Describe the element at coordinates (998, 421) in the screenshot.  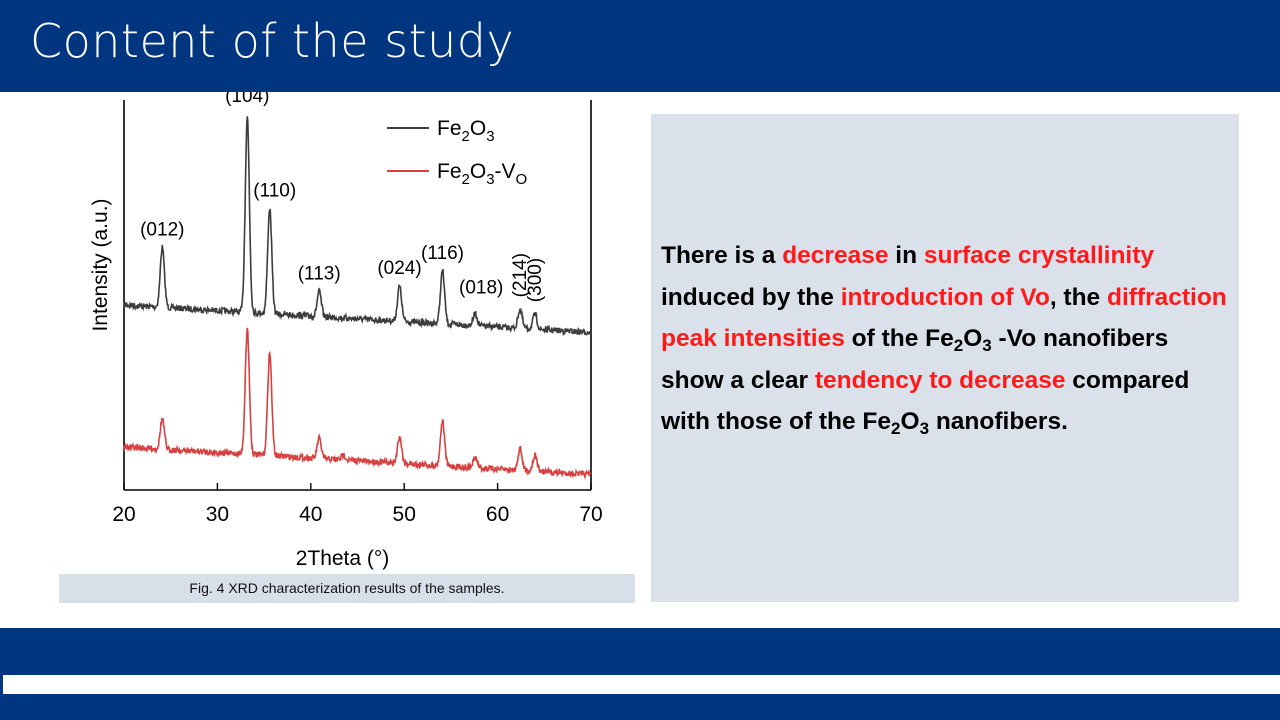
I see `description-segment: nanofibers.` at that location.